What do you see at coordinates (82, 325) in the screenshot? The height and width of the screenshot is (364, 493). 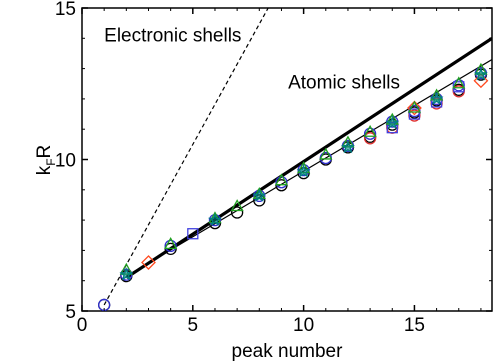 I see `x-tick-label: 0` at bounding box center [82, 325].